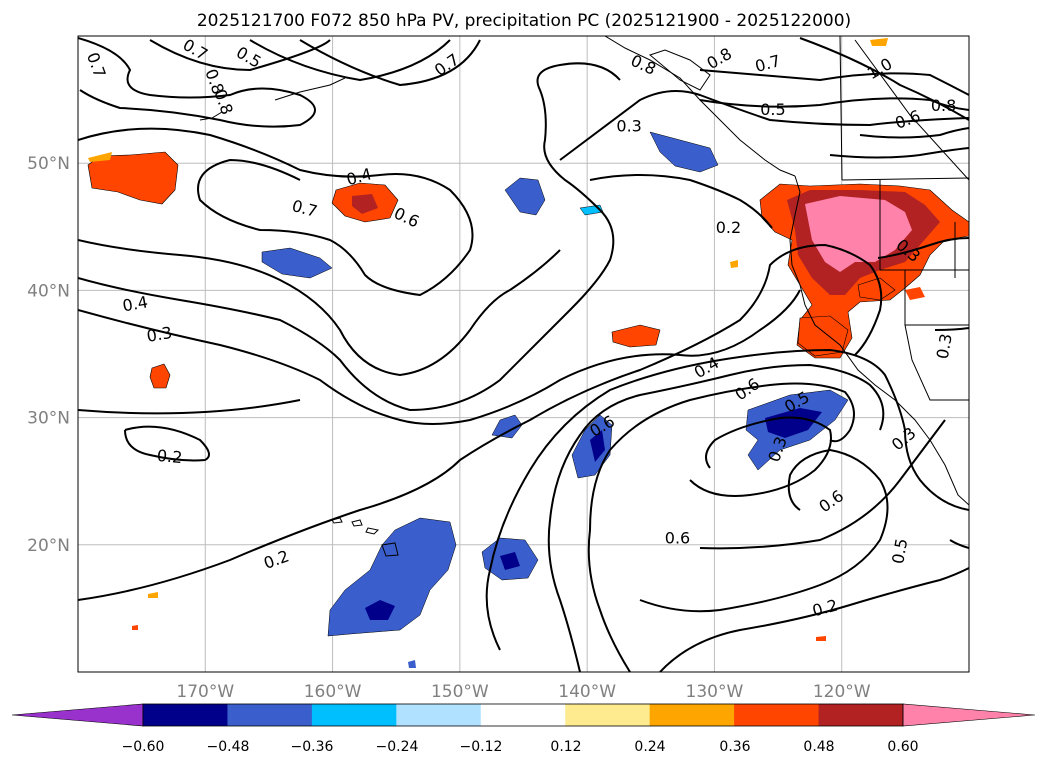 Image resolution: width=1047 pixels, height=765 pixels. Describe the element at coordinates (523, 692) in the screenshot. I see `lon-tick-labels: 170°W 160°W 150°W 140°W 130°W 120°W` at that location.